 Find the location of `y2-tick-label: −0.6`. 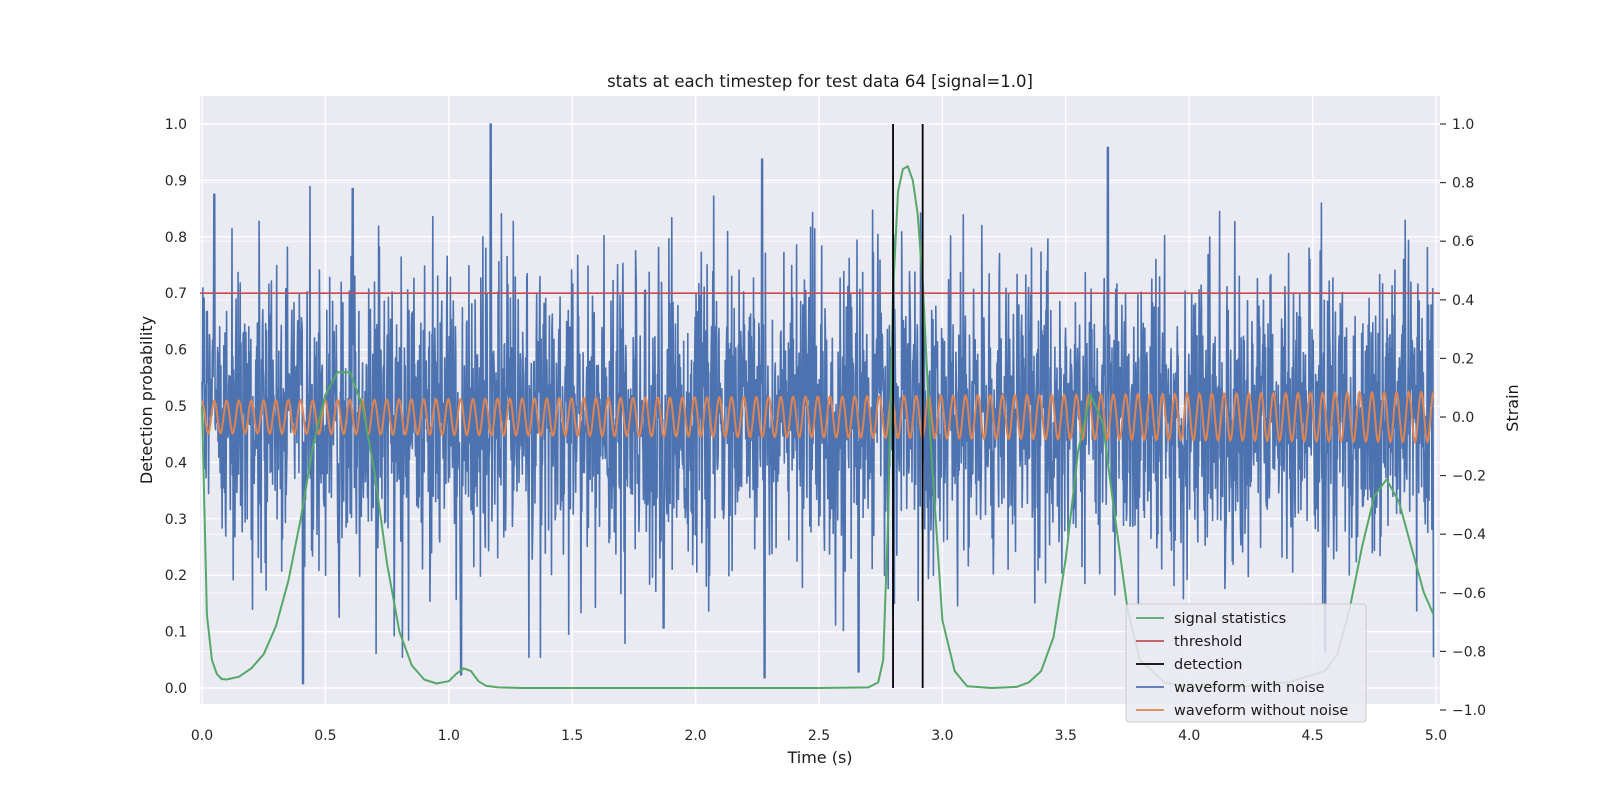

y2-tick-label: −0.6 is located at coordinates (1469, 594).